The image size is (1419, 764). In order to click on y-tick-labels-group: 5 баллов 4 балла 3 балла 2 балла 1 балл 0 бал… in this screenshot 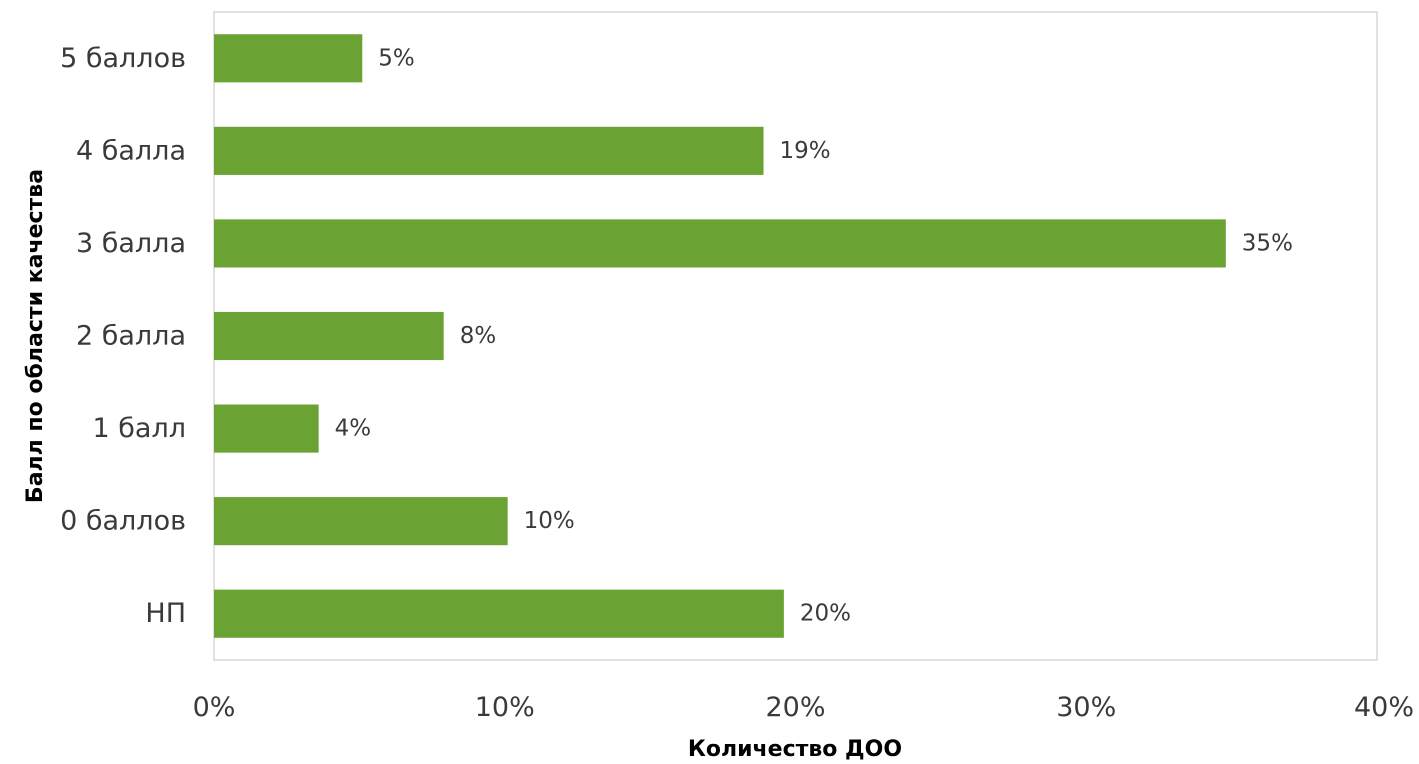, I will do `click(123, 336)`.